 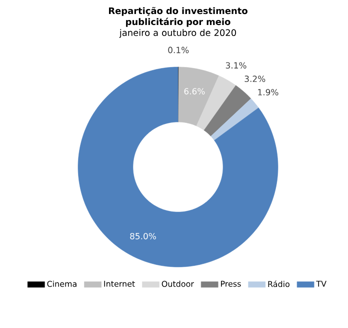 I want to click on data-label: 3.1%, so click(x=236, y=65).